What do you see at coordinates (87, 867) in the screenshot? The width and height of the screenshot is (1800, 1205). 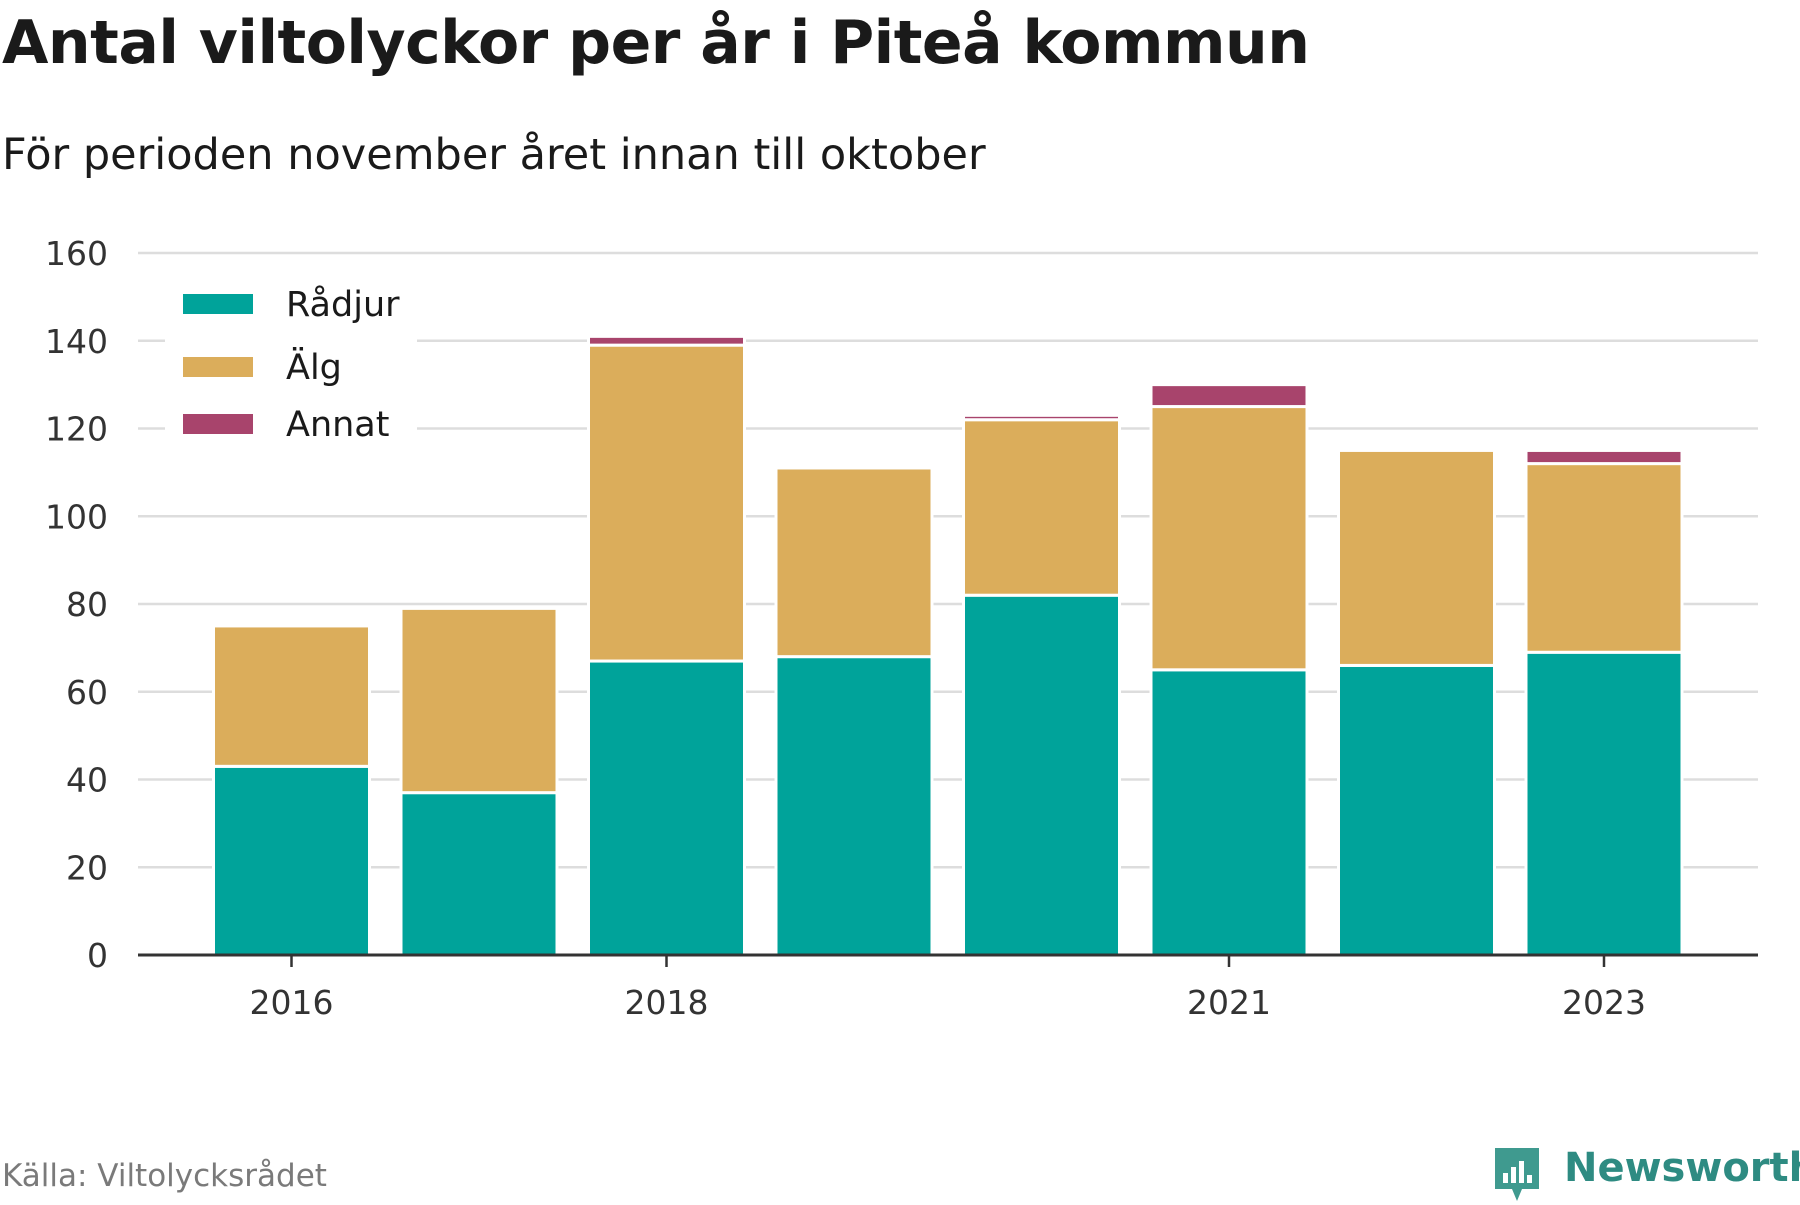 I see `y-tick-label: 20` at bounding box center [87, 867].